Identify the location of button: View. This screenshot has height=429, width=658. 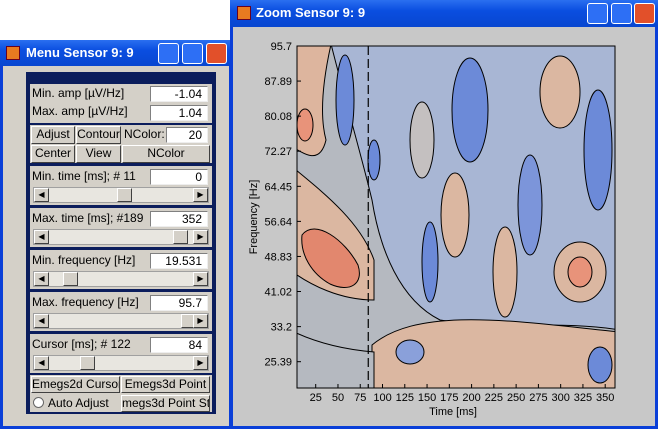
(98, 154).